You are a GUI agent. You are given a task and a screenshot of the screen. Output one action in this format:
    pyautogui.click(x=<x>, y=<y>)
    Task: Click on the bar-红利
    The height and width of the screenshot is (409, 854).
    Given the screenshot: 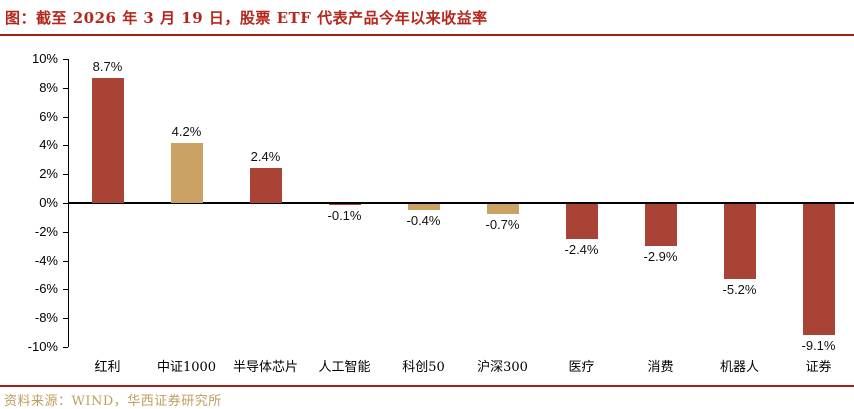 What is the action you would take?
    pyautogui.click(x=107, y=140)
    